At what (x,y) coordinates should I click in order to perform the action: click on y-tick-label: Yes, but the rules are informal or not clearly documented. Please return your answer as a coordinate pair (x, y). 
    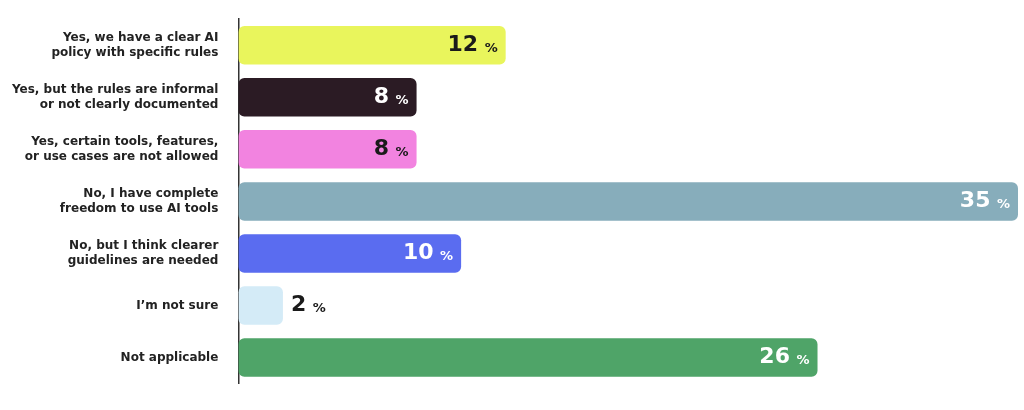
    Looking at the image, I should click on (114, 96).